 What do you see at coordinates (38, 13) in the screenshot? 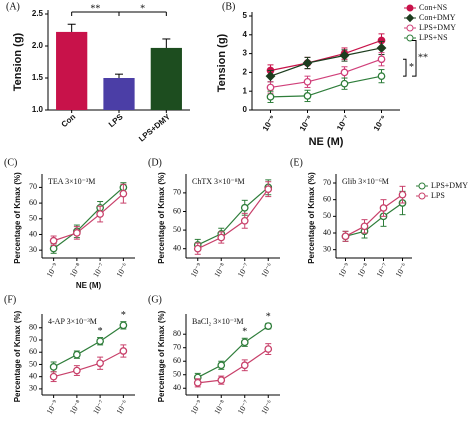
I see `y-tick-label: 2.5` at bounding box center [38, 13].